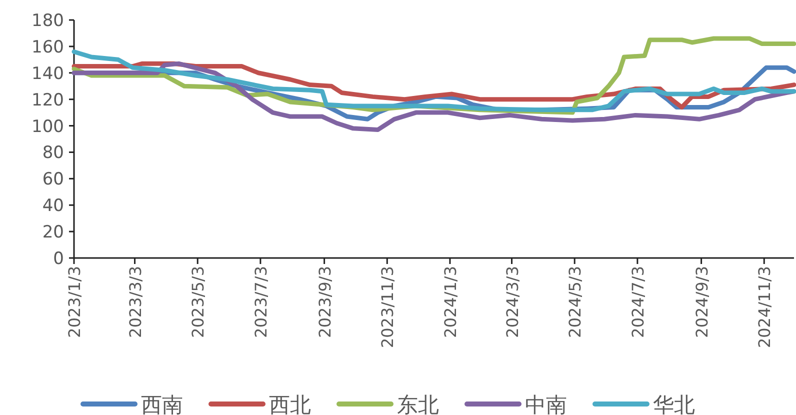 The image size is (796, 415). Describe the element at coordinates (53, 206) in the screenshot. I see `y-tick-label: 40` at that location.